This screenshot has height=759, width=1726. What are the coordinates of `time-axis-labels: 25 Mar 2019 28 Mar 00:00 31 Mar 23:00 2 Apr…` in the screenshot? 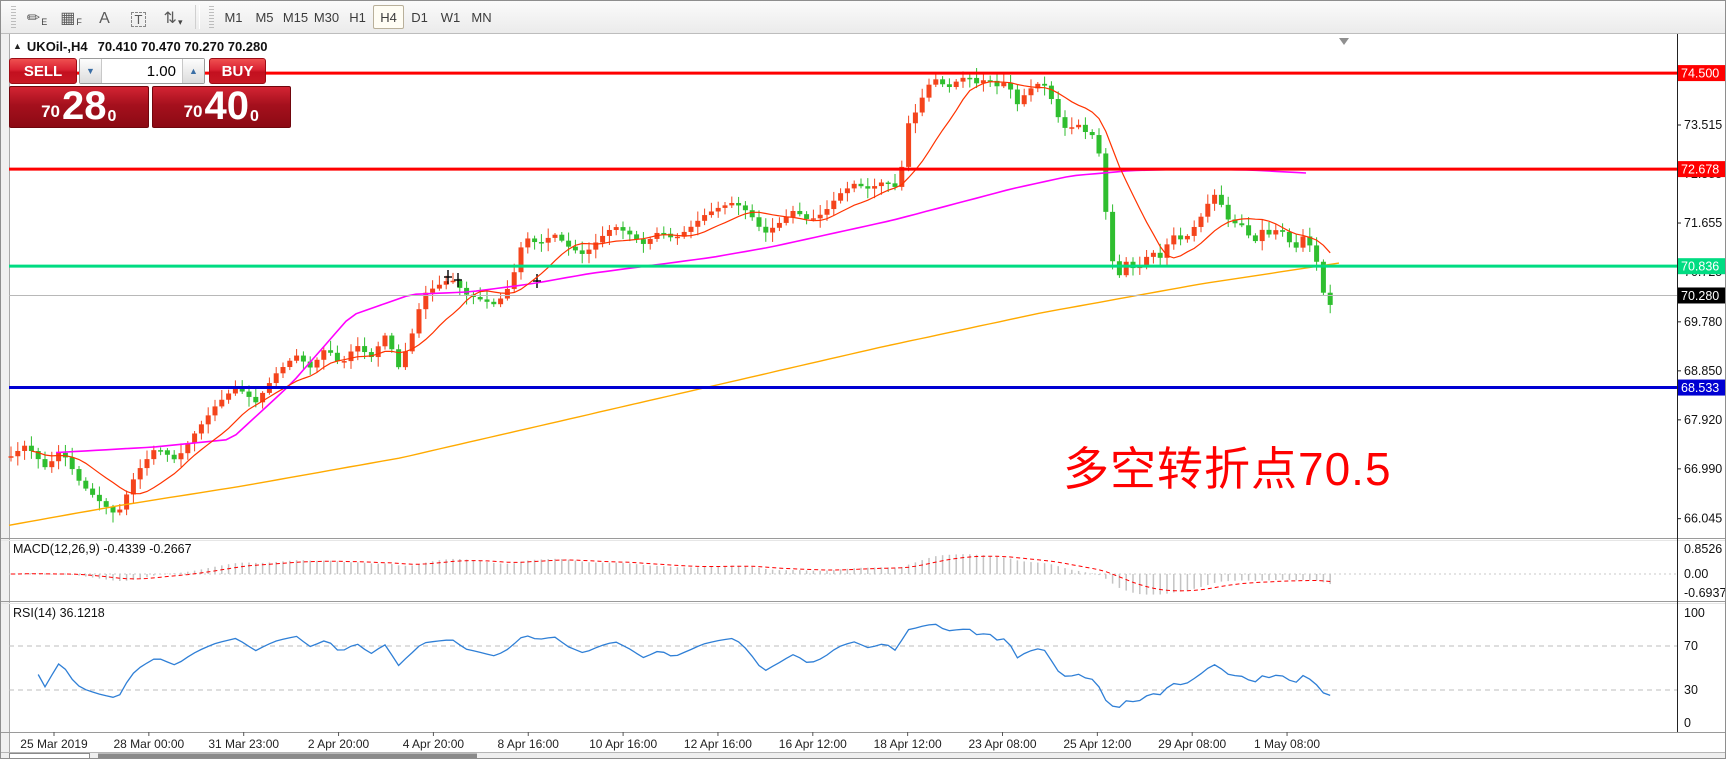 It's located at (670, 741).